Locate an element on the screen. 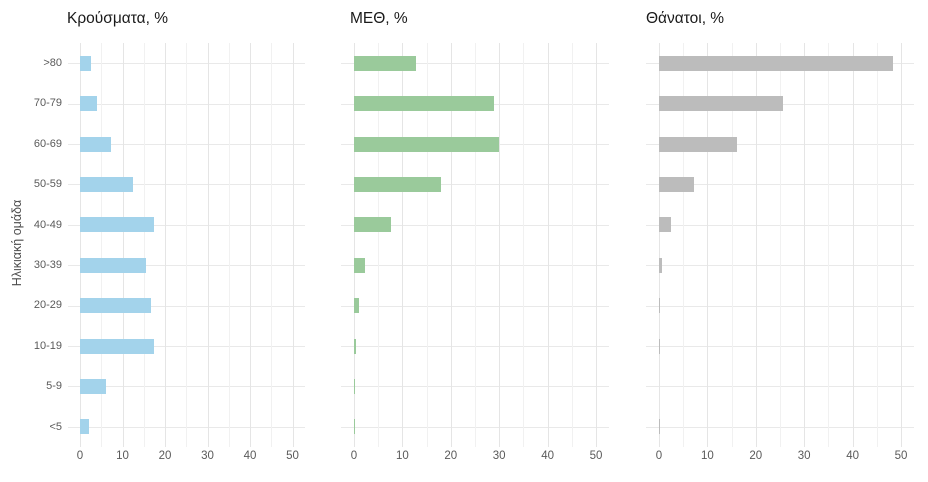  y-tick-label: 20-29 is located at coordinates (47, 305).